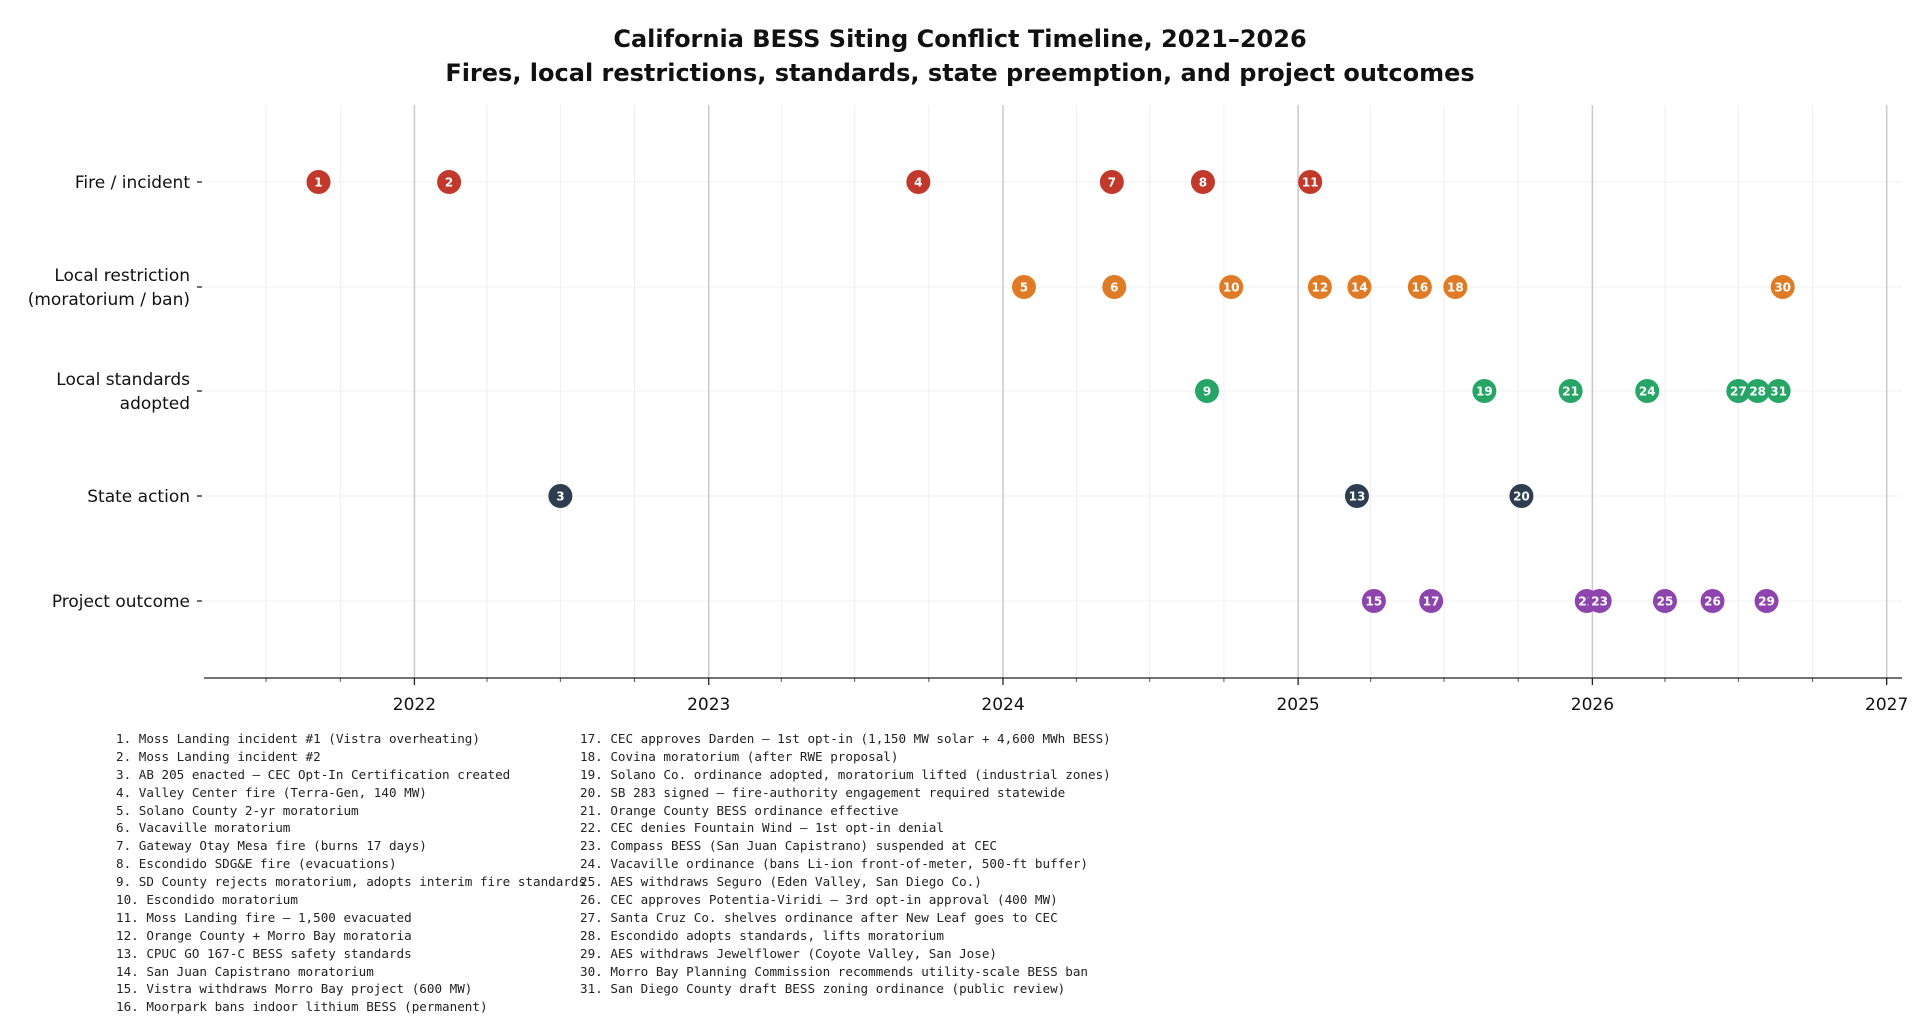  Describe the element at coordinates (1570, 391) in the screenshot. I see `event-marker: 21` at that location.